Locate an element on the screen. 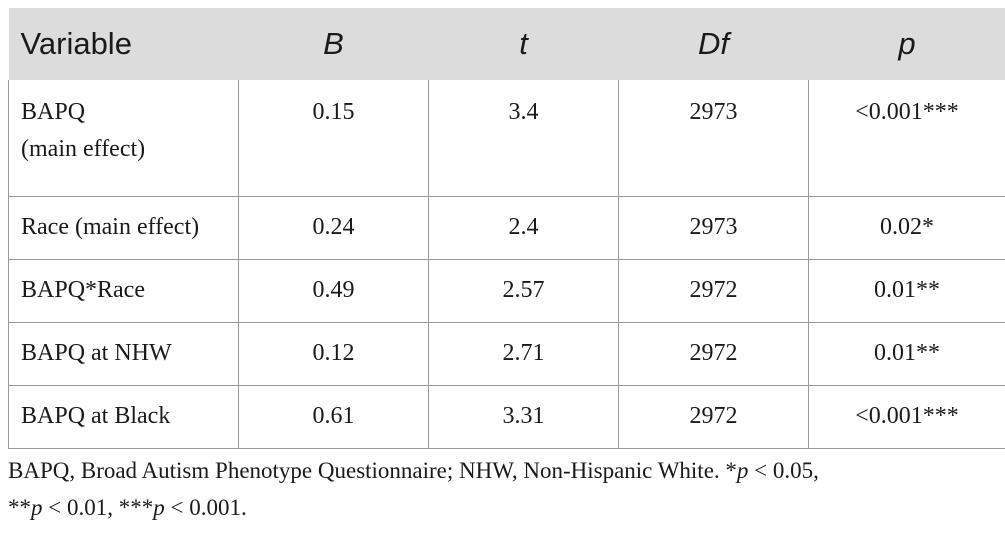 This screenshot has height=533, width=1005. cell-variable: BAPQ at NHW is located at coordinates (123, 354).